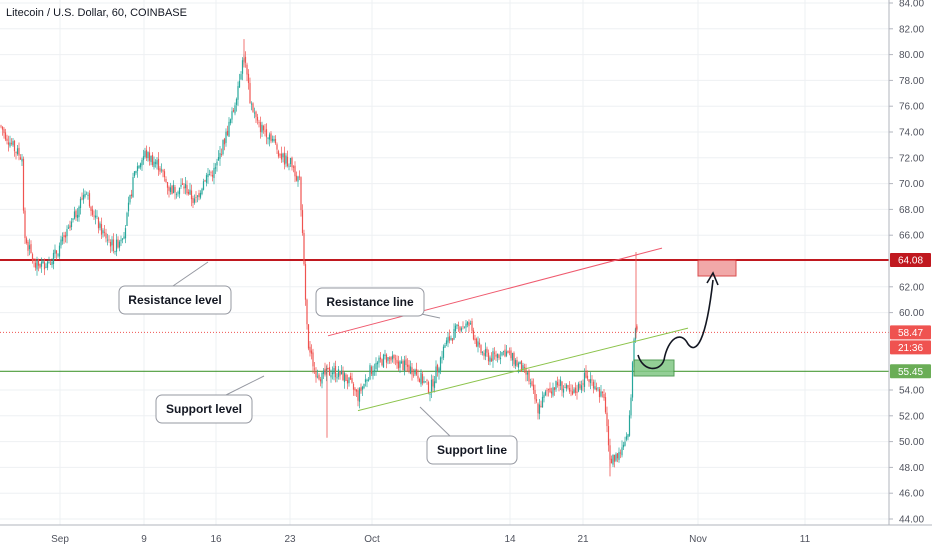 The height and width of the screenshot is (550, 932). What do you see at coordinates (805, 539) in the screenshot?
I see `x-tick-label: 11` at bounding box center [805, 539].